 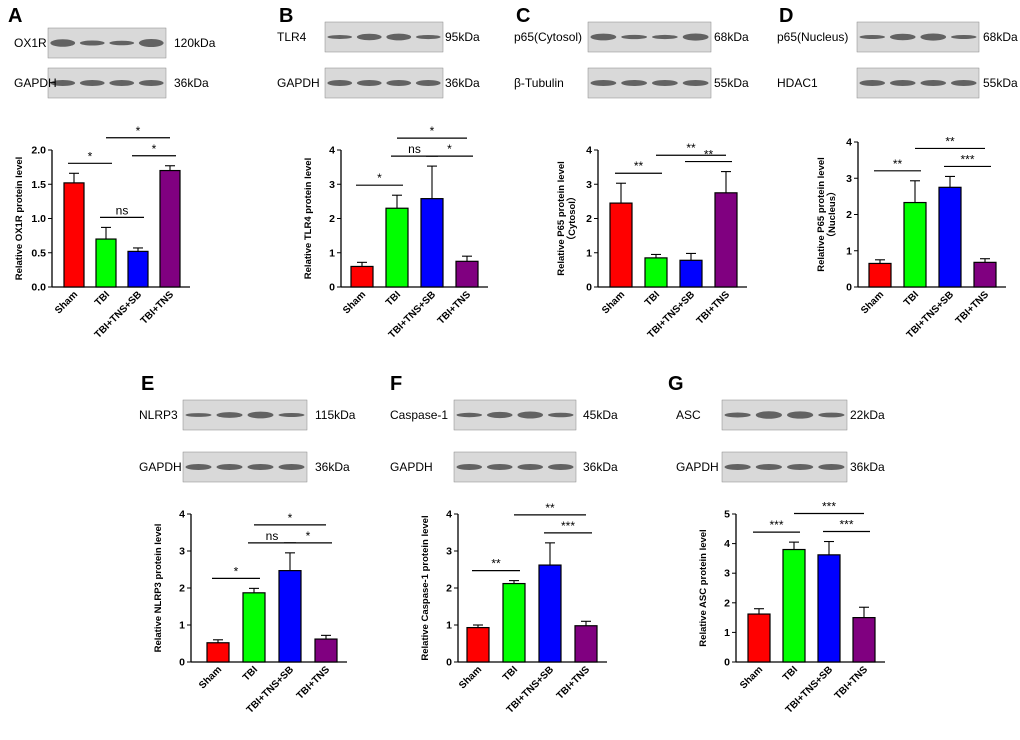 What do you see at coordinates (38, 288) in the screenshot?
I see `y-tick-label: 0.0` at bounding box center [38, 288].